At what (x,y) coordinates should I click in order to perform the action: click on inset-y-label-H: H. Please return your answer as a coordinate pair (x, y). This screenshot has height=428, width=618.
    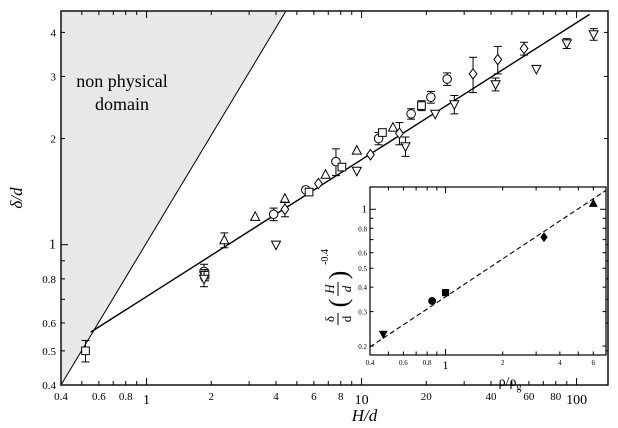
    Looking at the image, I should click on (329, 289).